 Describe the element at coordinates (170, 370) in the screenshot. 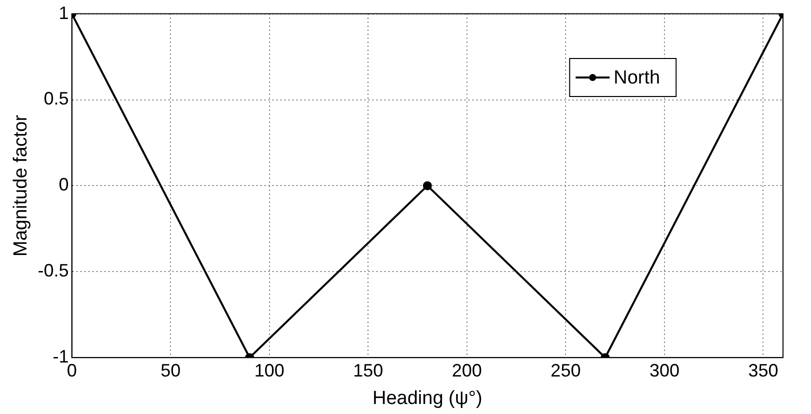

I see `x-tick-label: 50` at that location.